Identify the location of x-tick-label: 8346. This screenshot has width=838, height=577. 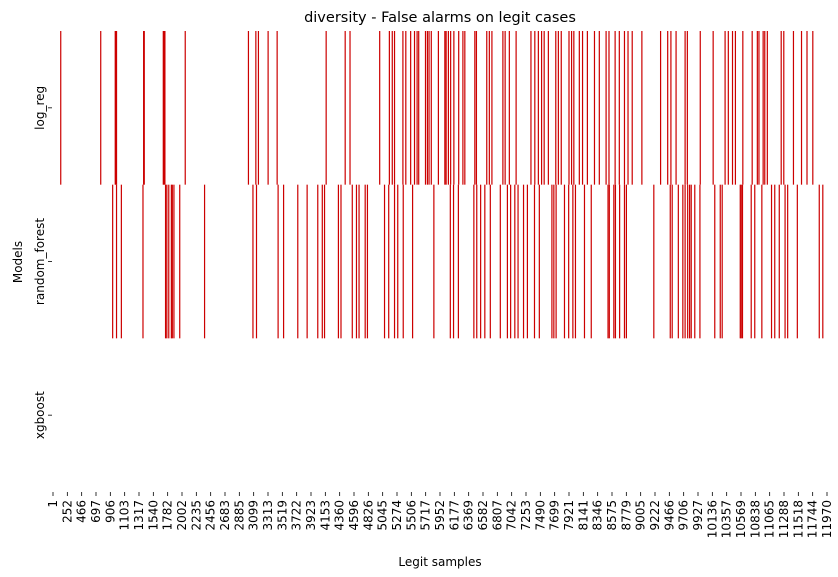
(598, 515).